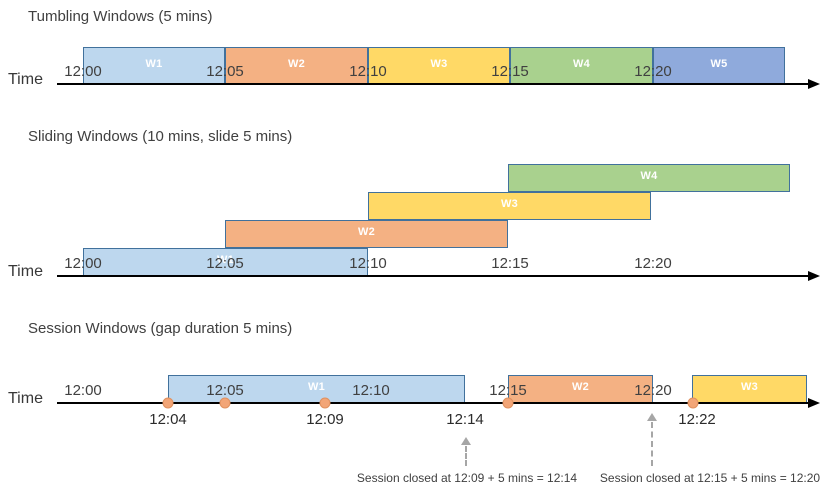 The image size is (829, 498). I want to click on session-windows-window-w2, so click(580, 389).